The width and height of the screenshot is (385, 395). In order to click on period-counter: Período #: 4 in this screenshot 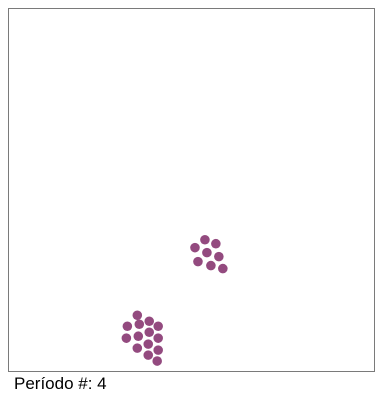, I will do `click(60, 383)`.